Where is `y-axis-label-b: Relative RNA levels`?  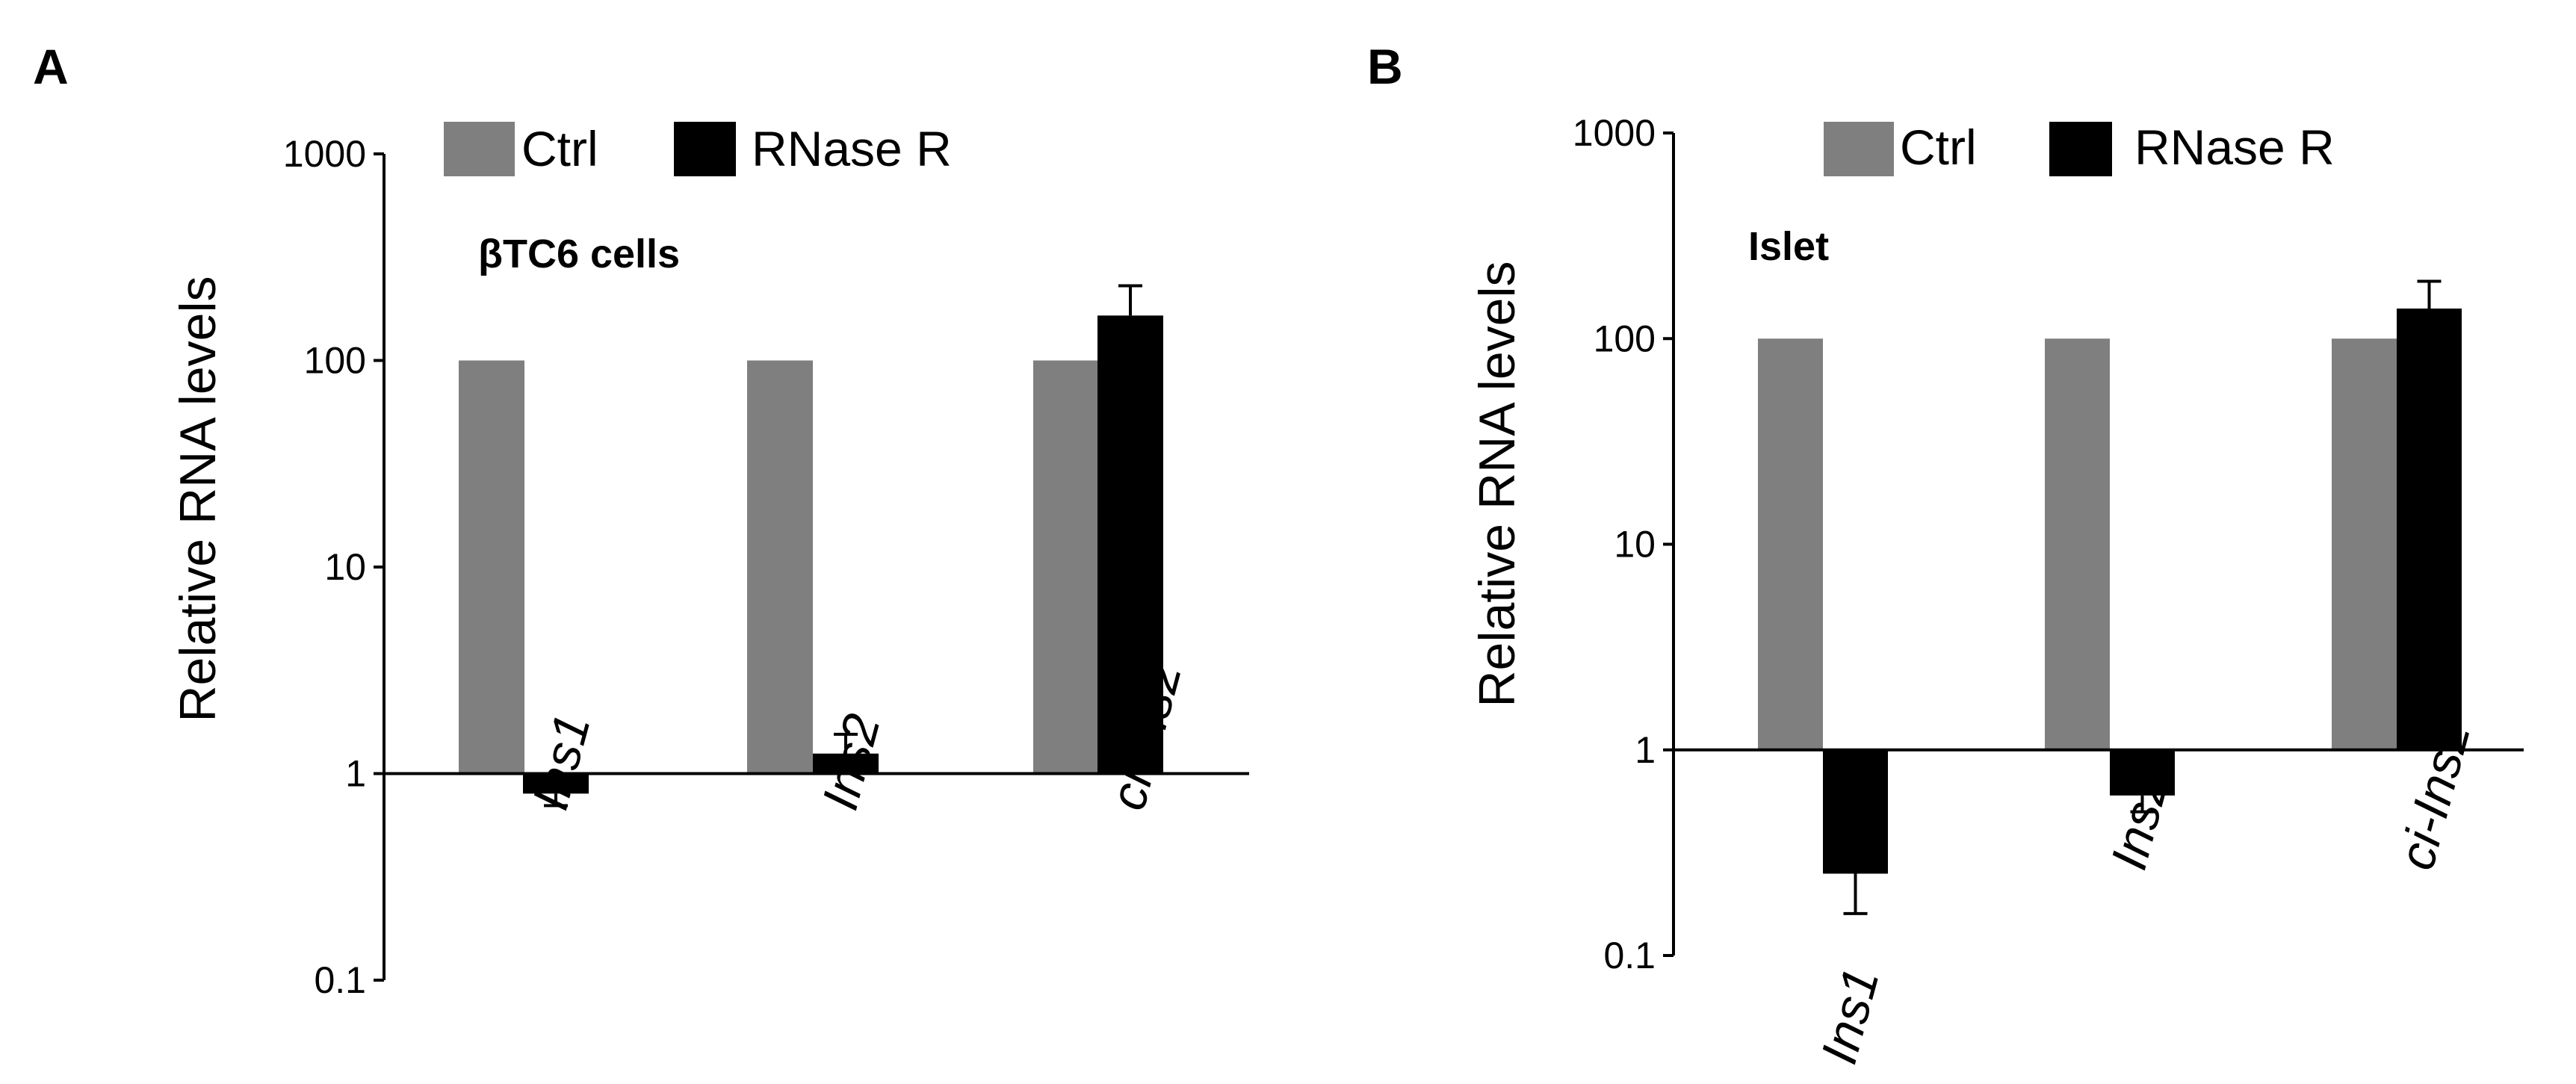
y-axis-label-b: Relative RNA levels is located at coordinates (1497, 484).